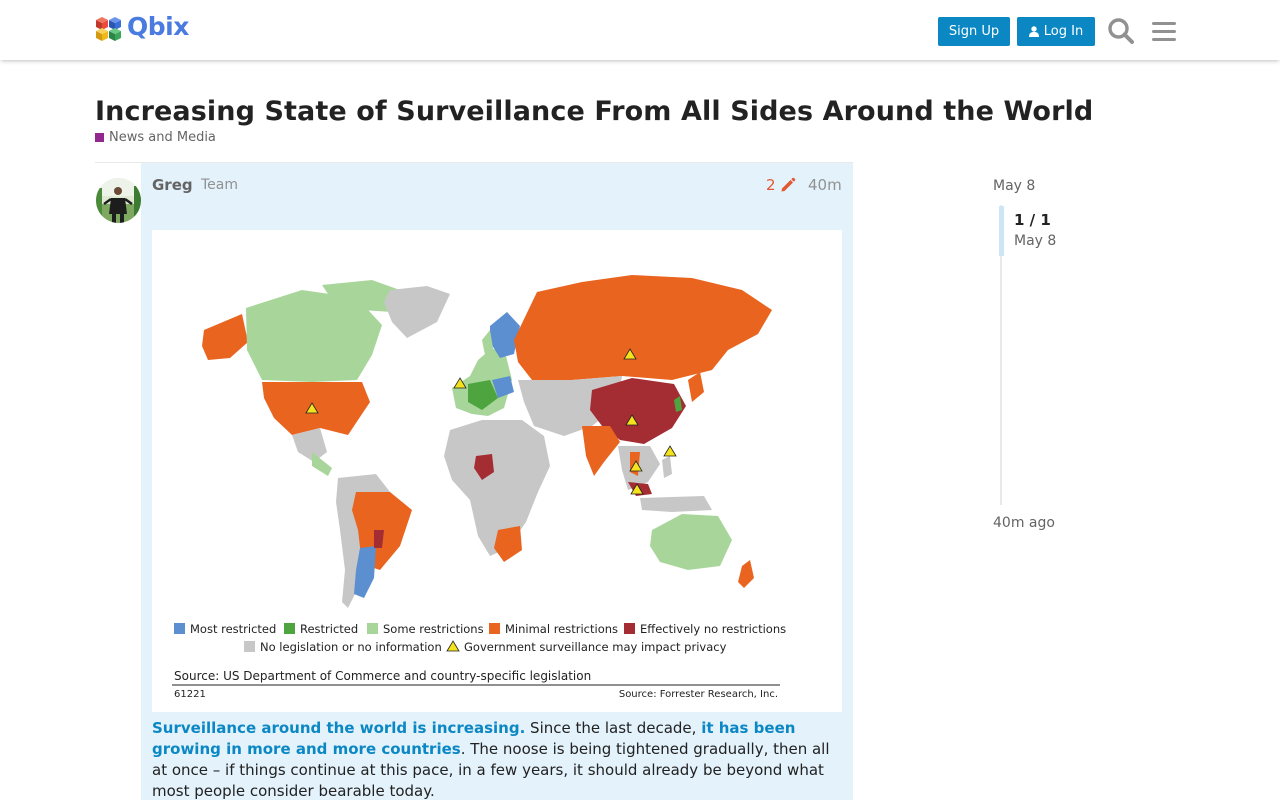 This screenshot has width=1280, height=800. I want to click on edit-count: 2, so click(771, 185).